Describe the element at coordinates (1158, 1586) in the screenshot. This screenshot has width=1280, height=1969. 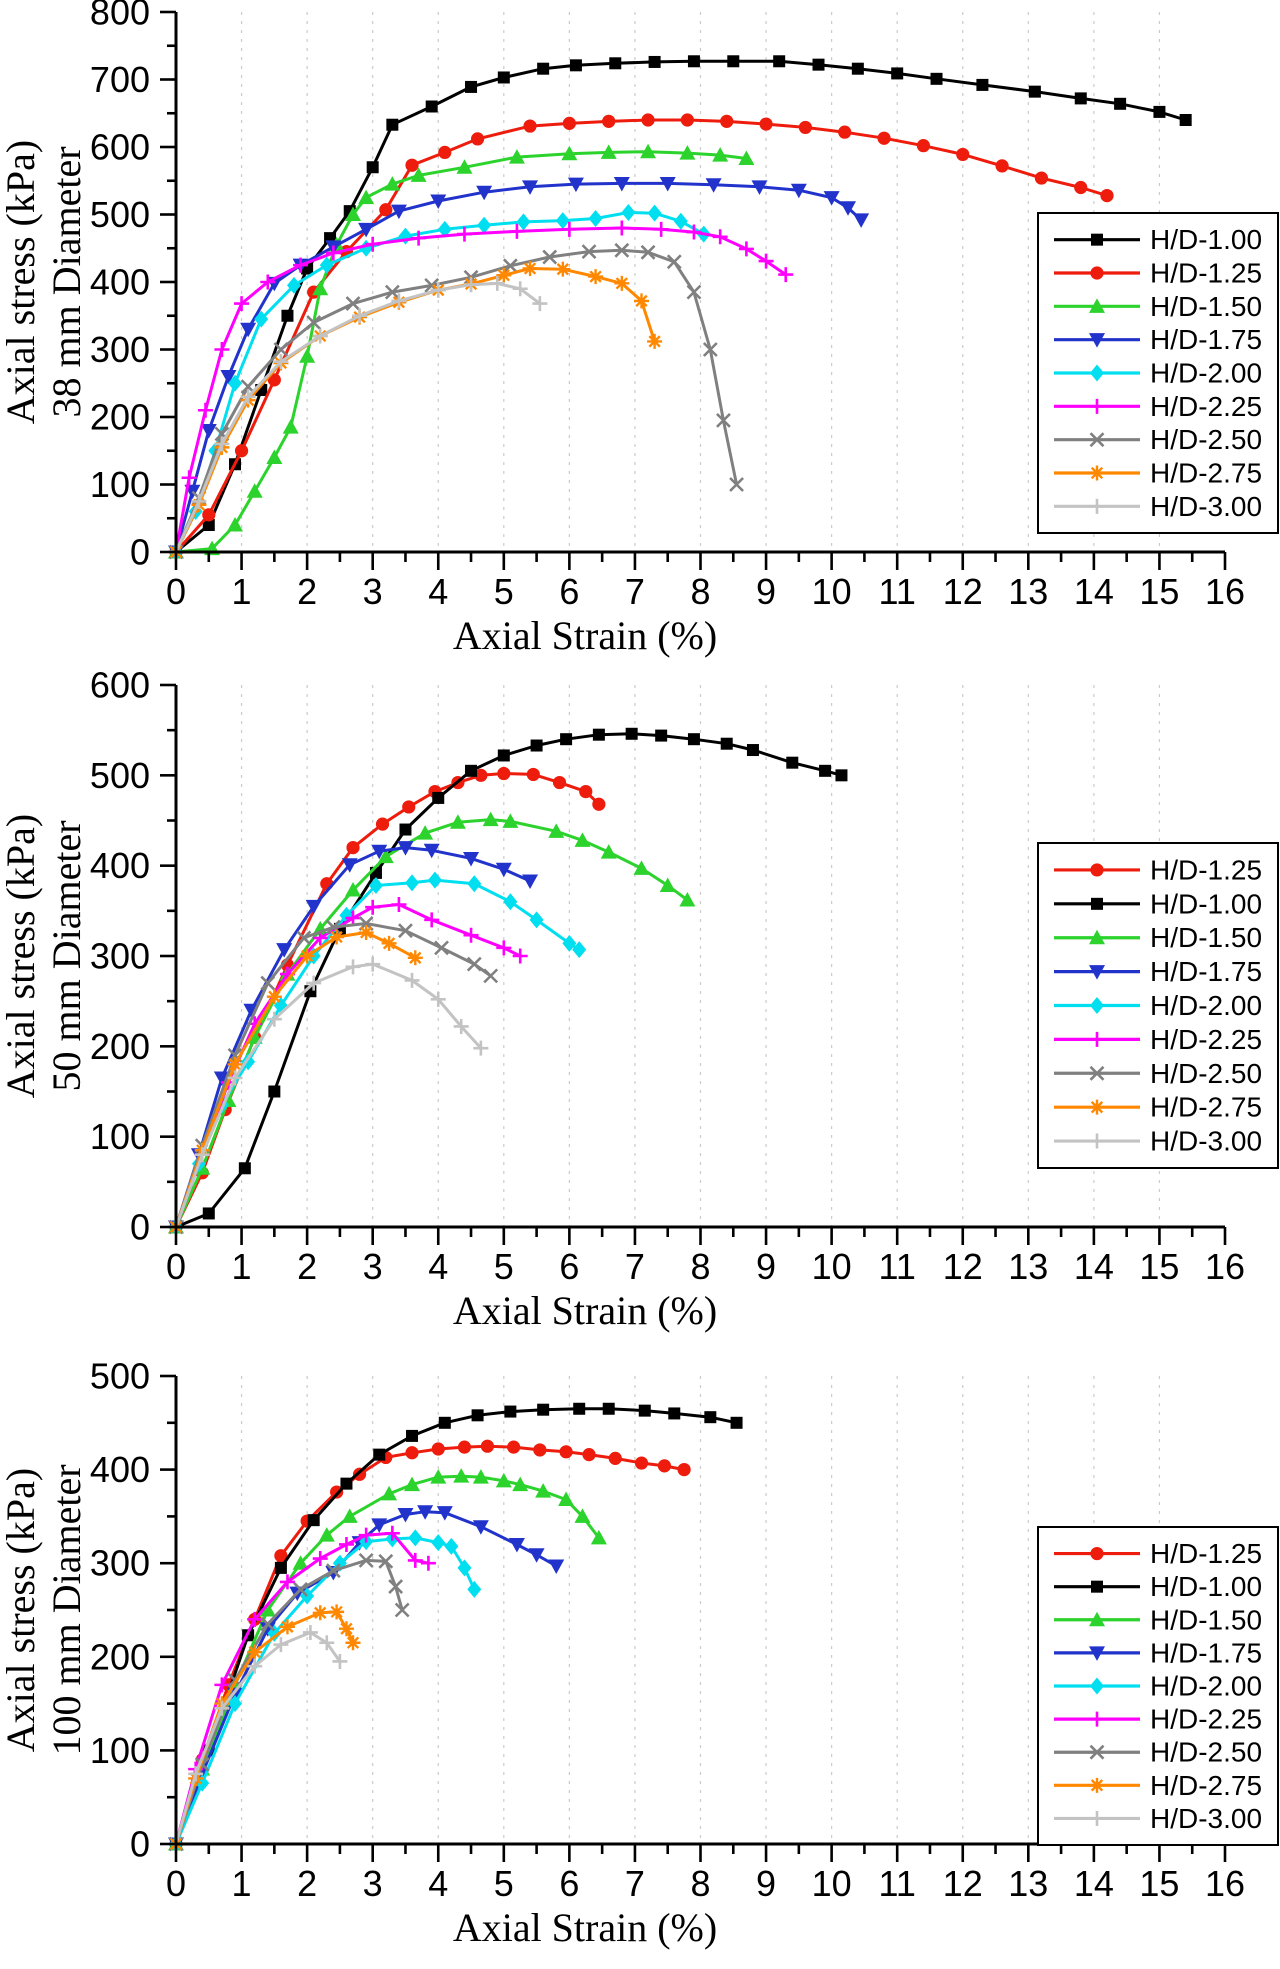
I see `legend-item: H/D-1.00` at that location.